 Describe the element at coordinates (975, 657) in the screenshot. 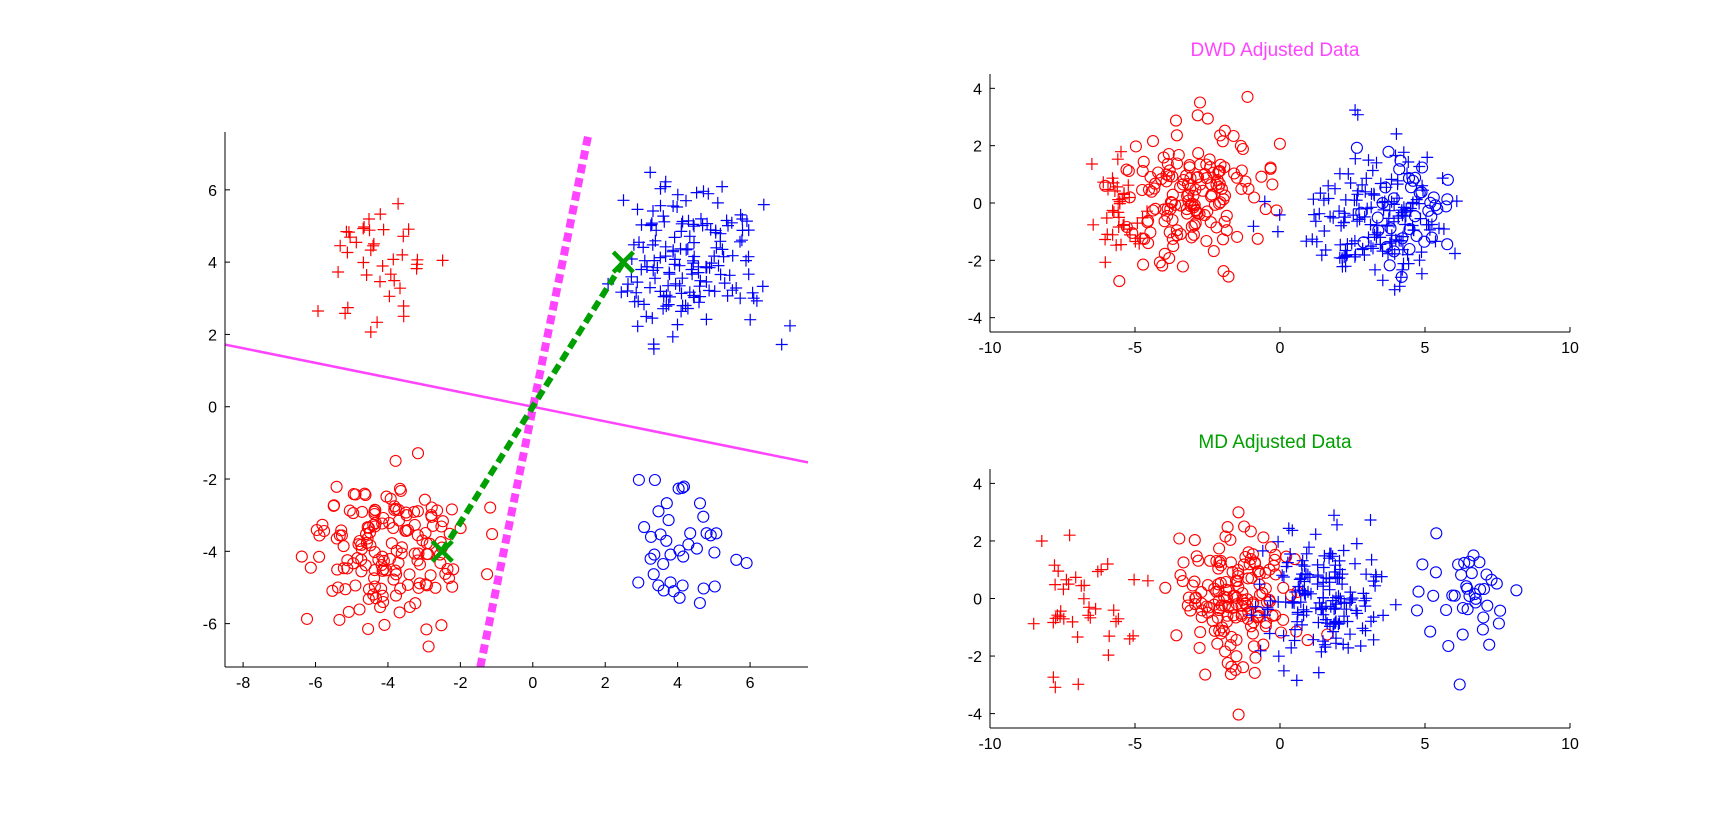

I see `y-tick-label: -2` at that location.